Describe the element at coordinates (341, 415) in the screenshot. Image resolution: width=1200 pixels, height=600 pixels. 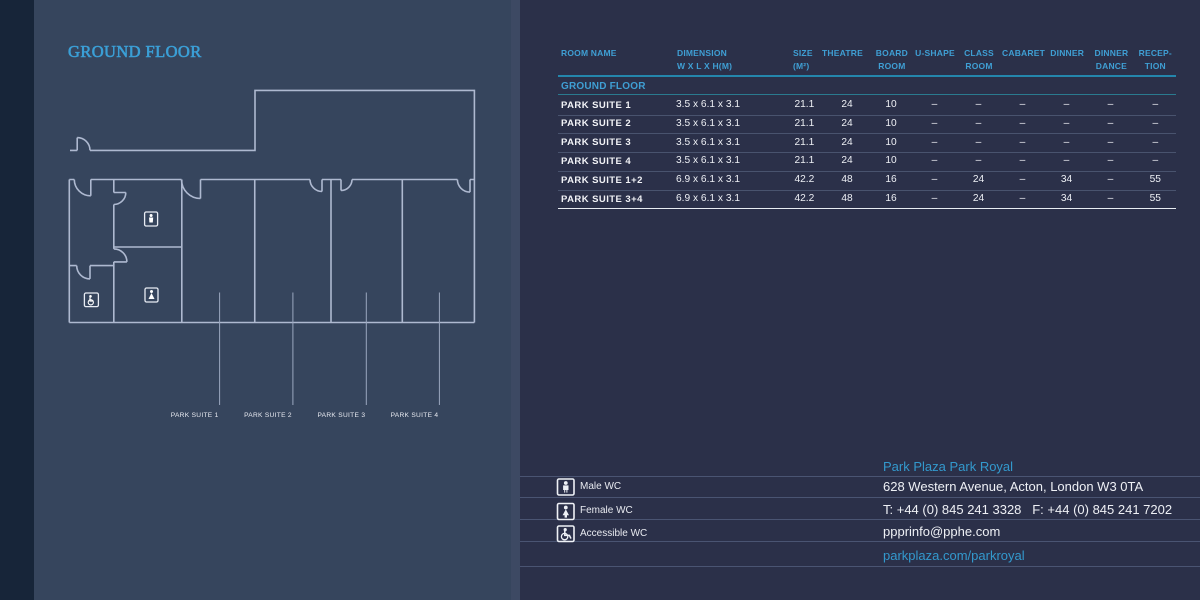
I see `svg-text: PARK SUITE 3` at that location.